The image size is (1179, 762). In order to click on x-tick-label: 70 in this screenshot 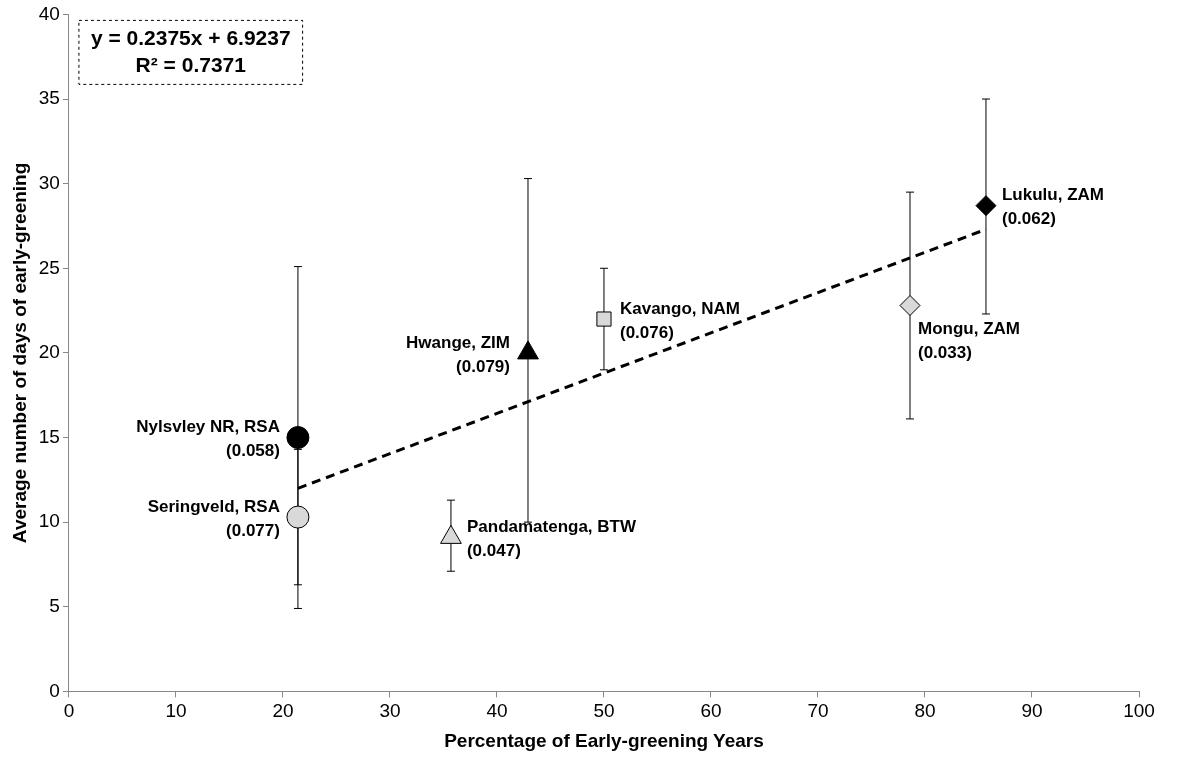, I will do `click(818, 711)`.